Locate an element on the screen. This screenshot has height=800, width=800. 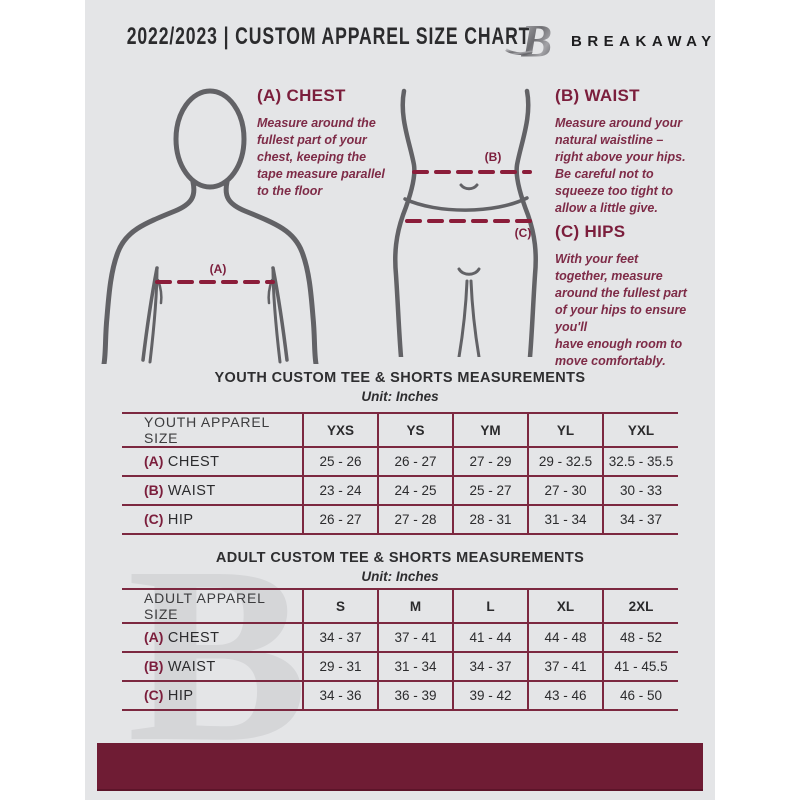
footer-accent-bar is located at coordinates (400, 767).